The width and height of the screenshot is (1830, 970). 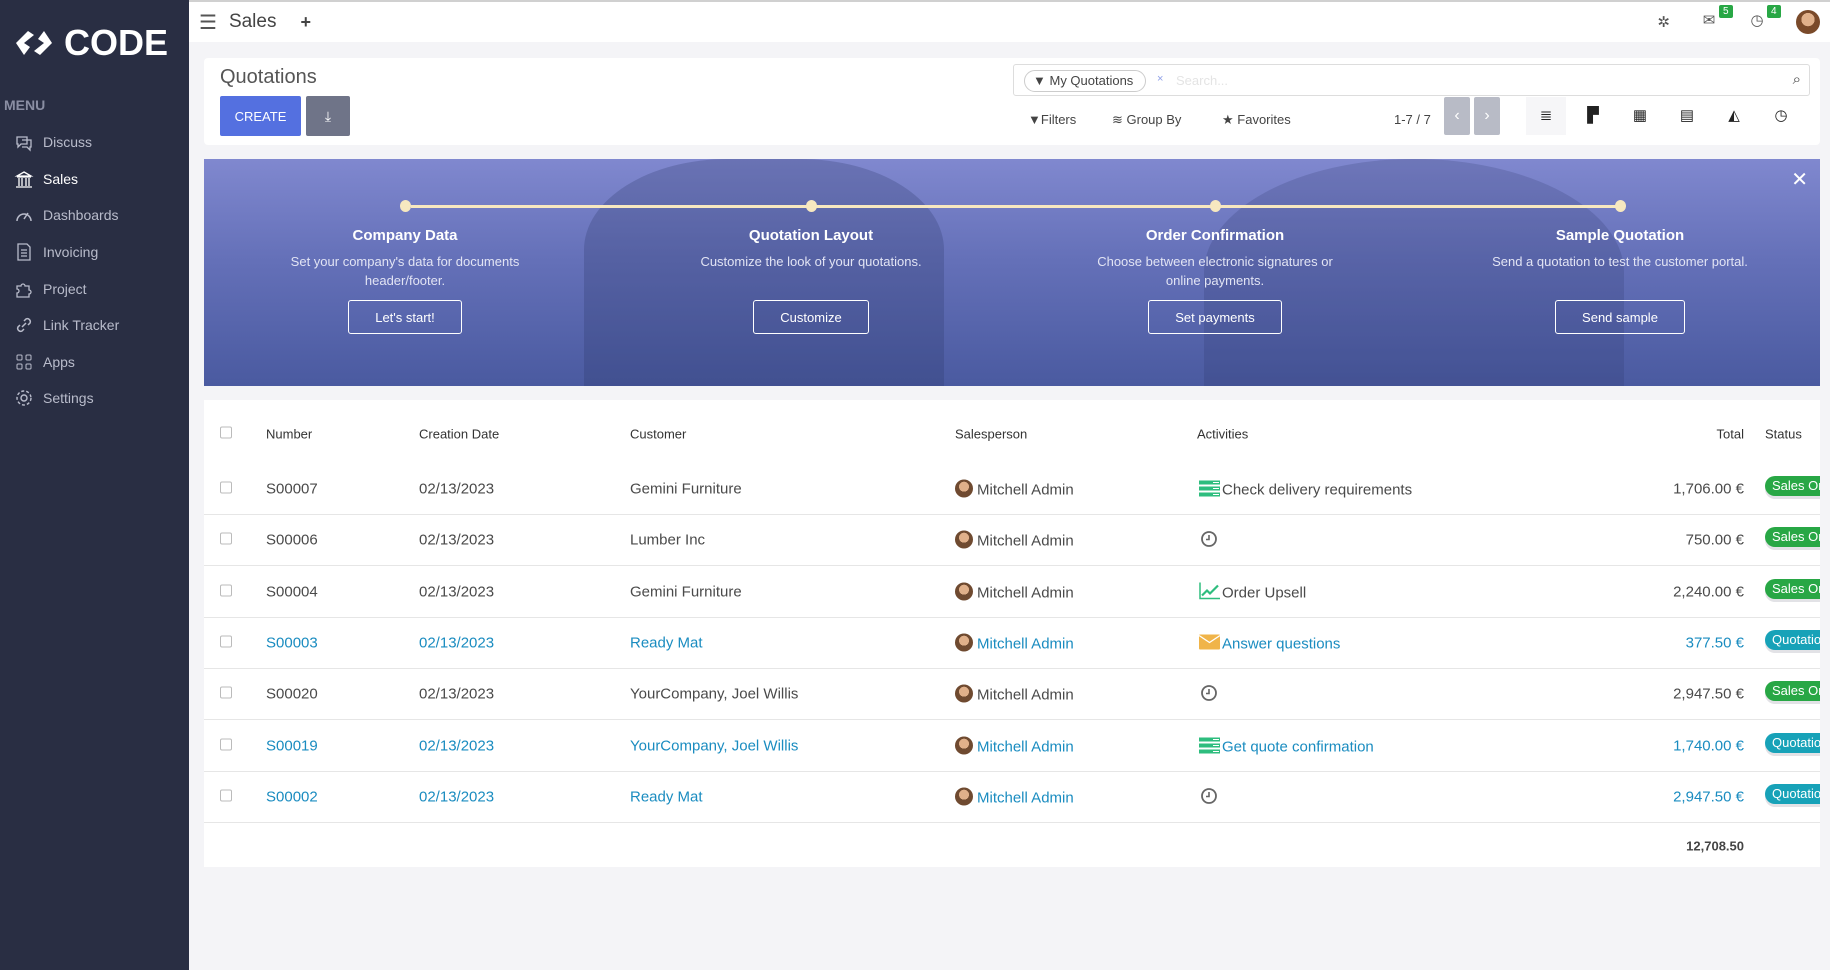 I want to click on sidebar-item-dashboards: Dashboards, so click(x=94, y=215).